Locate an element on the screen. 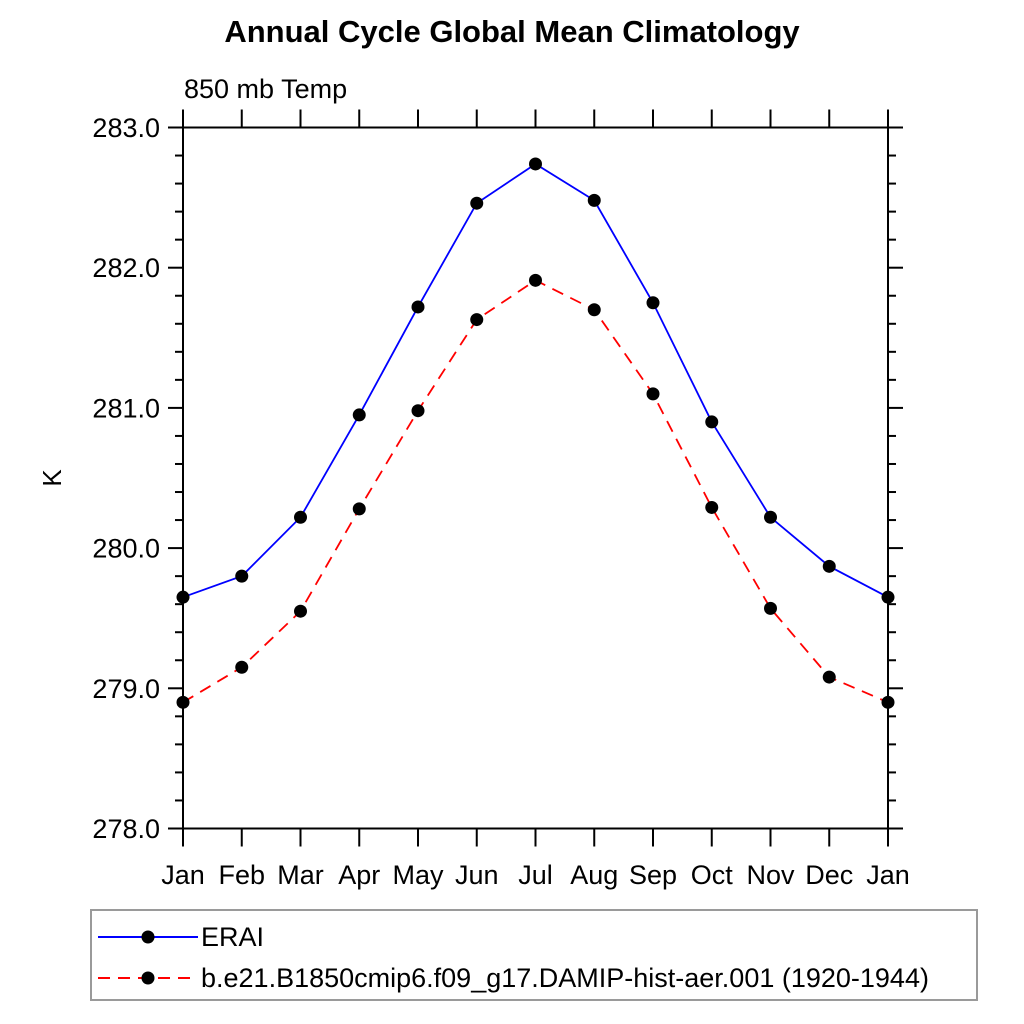  legend-line-sample-solid is located at coordinates (148, 937).